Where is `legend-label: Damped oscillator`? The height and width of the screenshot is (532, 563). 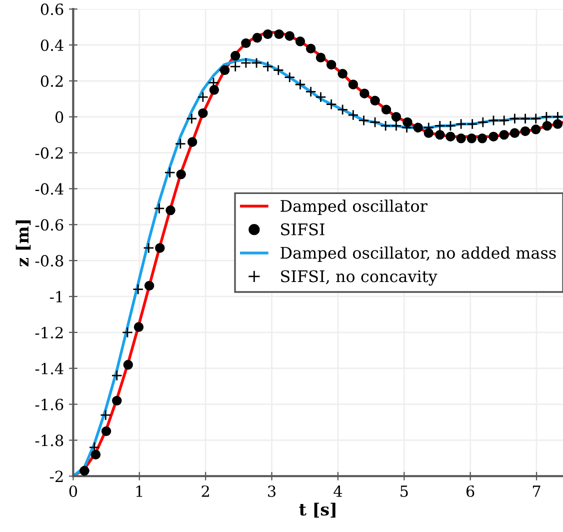 legend-label: Damped oscillator is located at coordinates (354, 208).